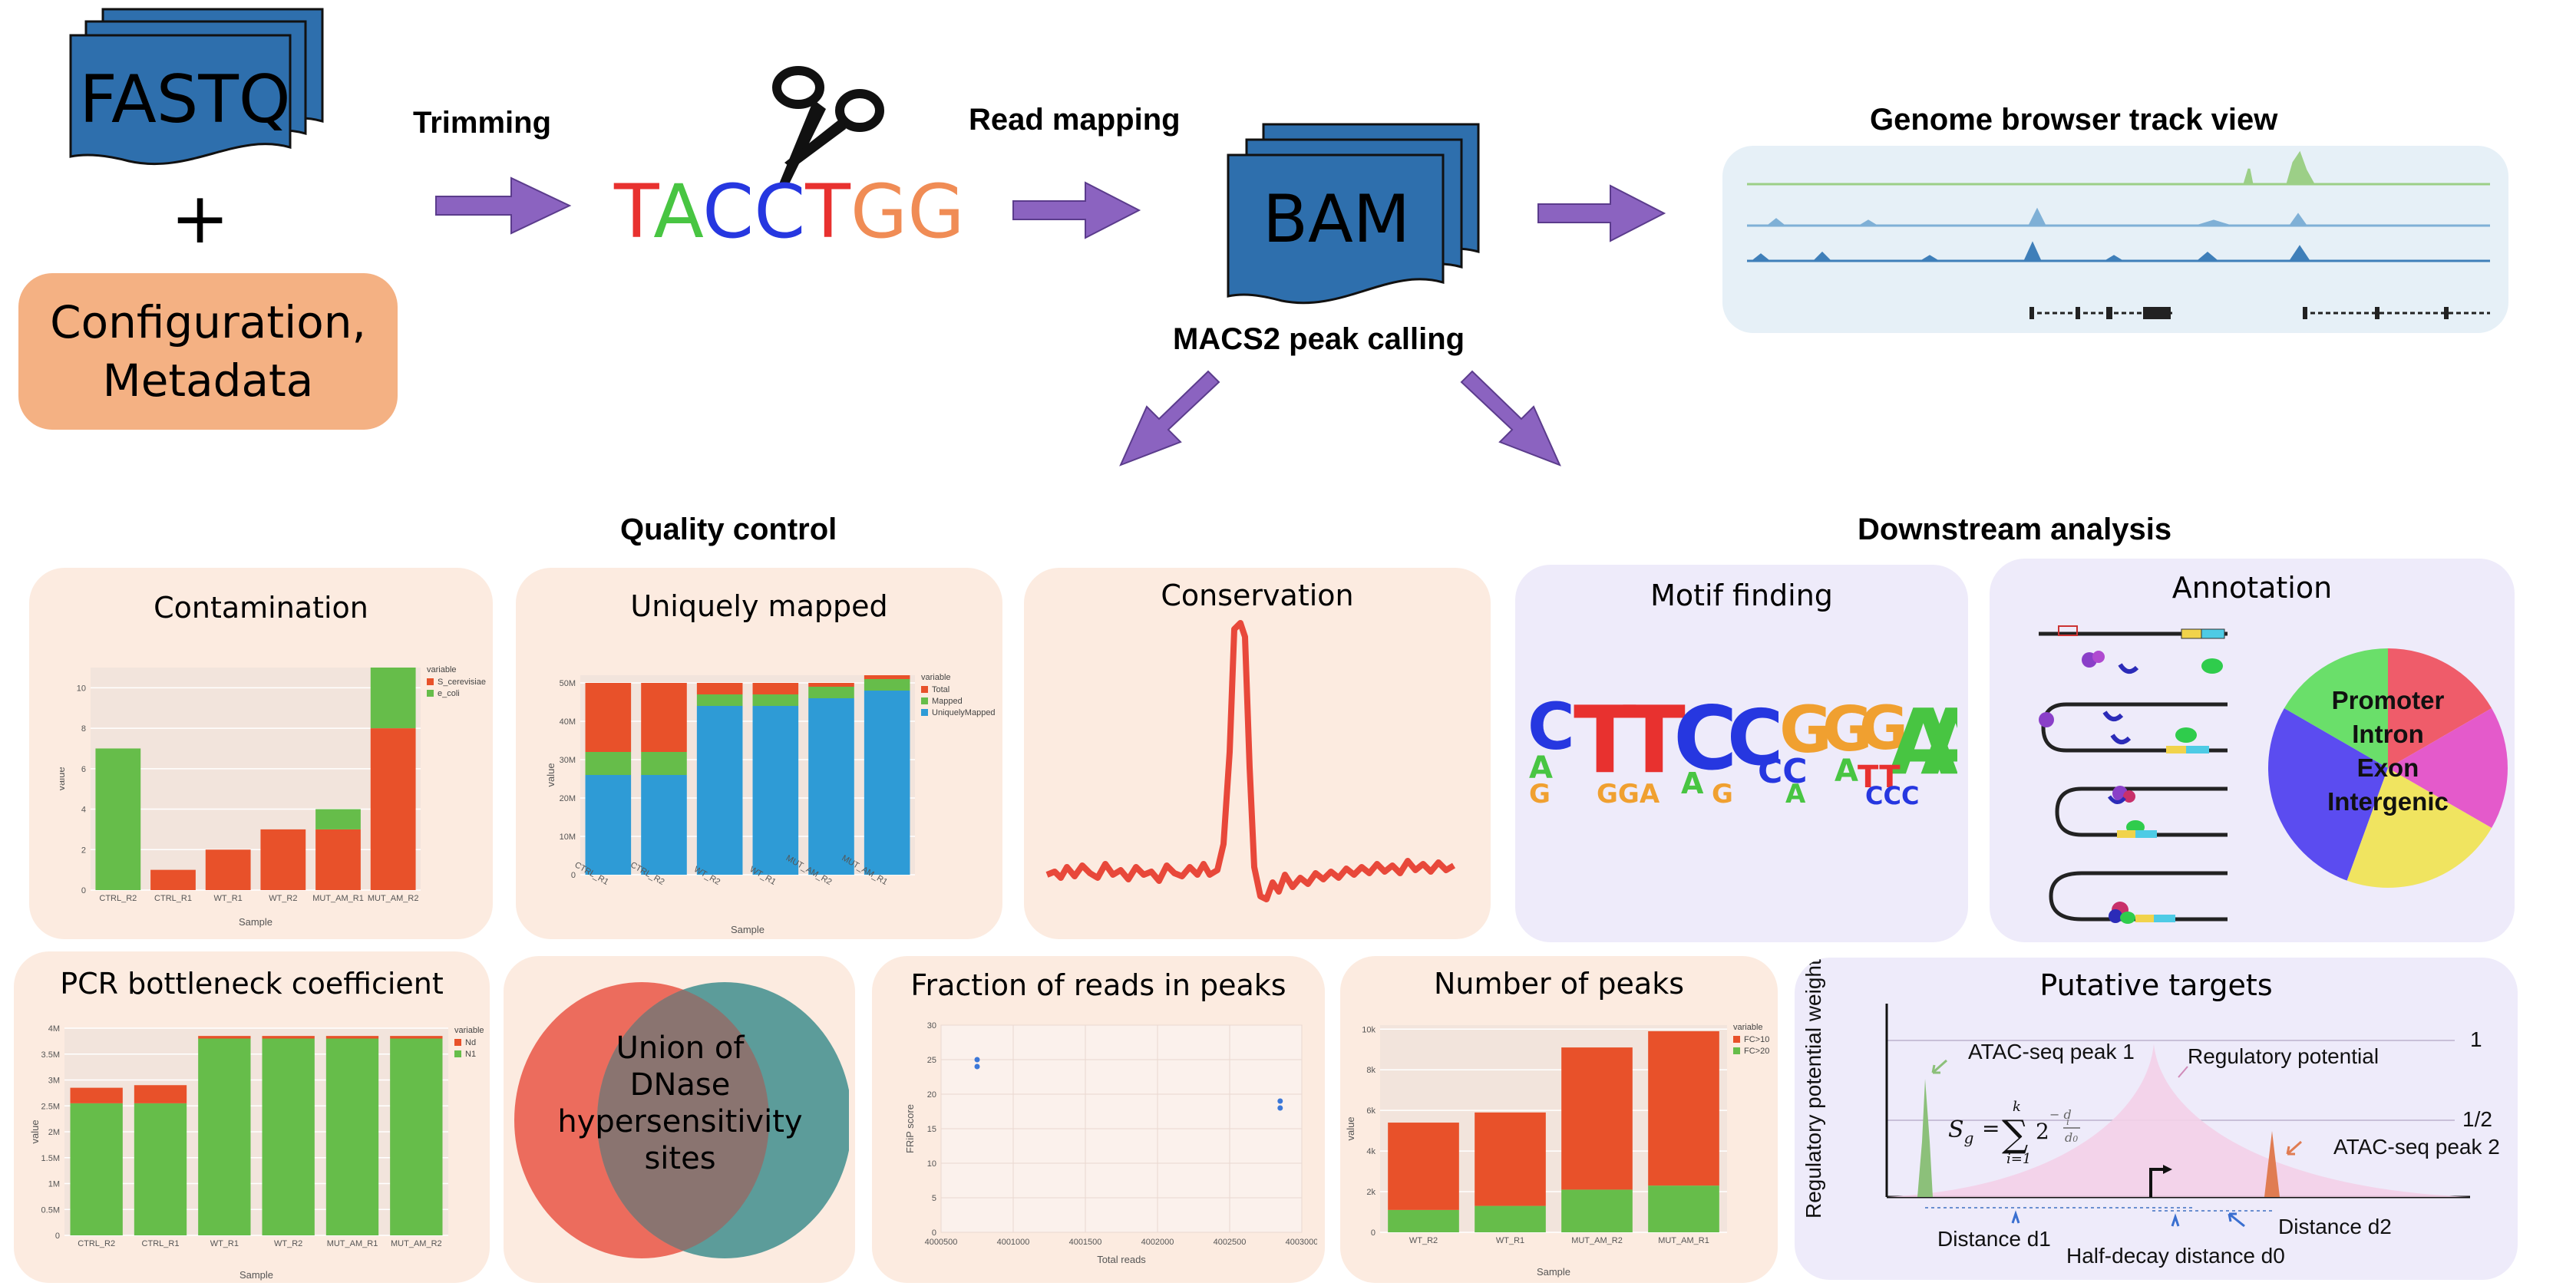 This screenshot has height=1286, width=2576. Describe the element at coordinates (469, 1030) in the screenshot. I see `legend-title: variable` at that location.